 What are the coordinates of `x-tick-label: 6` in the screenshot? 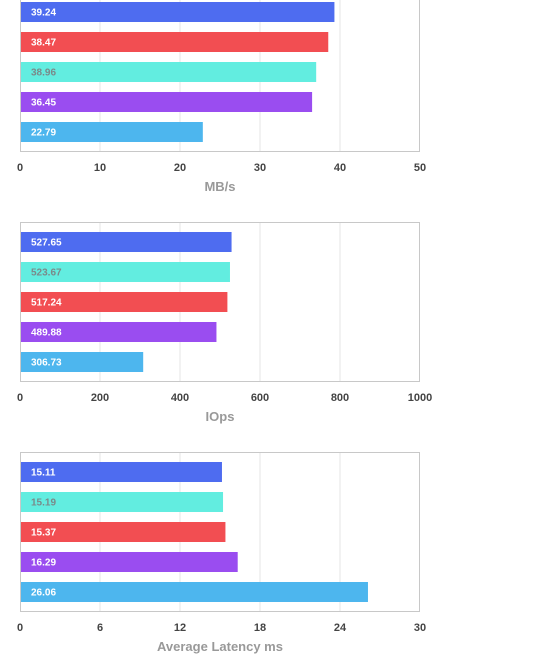 It's located at (100, 628).